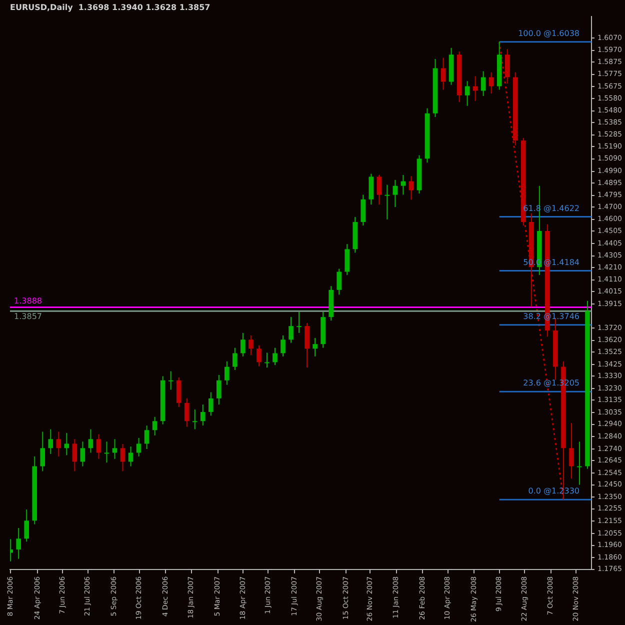 This screenshot has width=625, height=625. I want to click on chart-title: EURUSD,Daily 1.3698 1.3940 1.3628 1.3857, so click(110, 7).